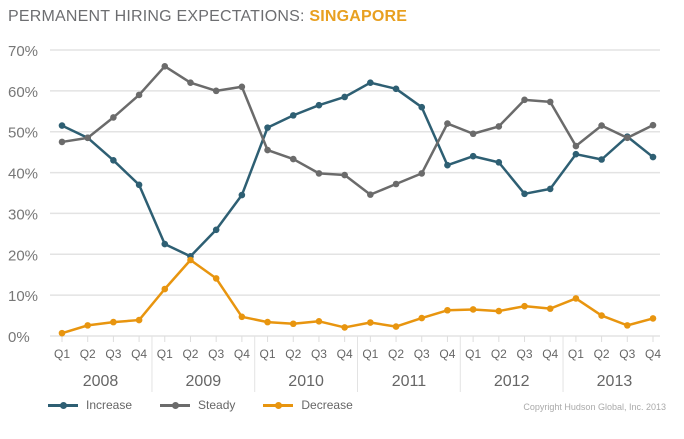 Image resolution: width=684 pixels, height=439 pixels. I want to click on title-prefix: PERMANENT HIRING EXPECTATIONS:, so click(159, 16).